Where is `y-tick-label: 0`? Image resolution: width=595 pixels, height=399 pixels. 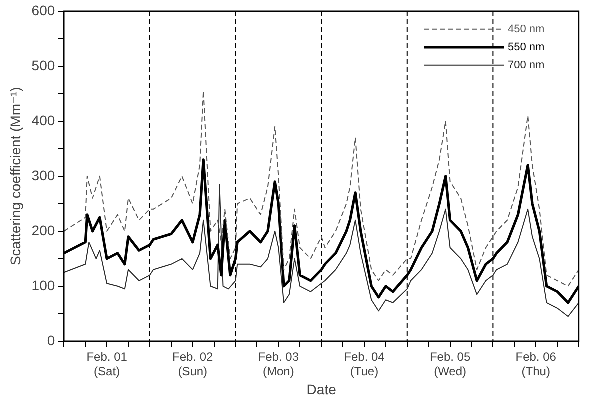 y-tick-label: 0 is located at coordinates (51, 340).